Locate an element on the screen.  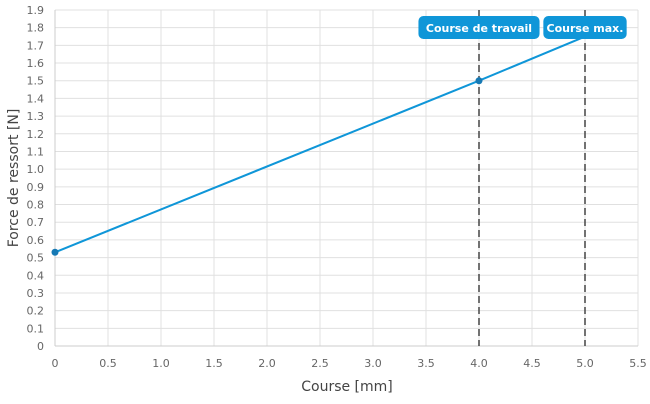
y-tick-label: 0.9 is located at coordinates (36, 187).